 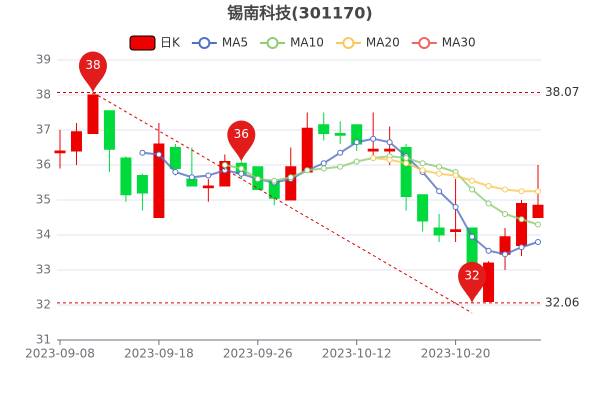 I want to click on y-tick-label: 33, so click(x=43, y=270).